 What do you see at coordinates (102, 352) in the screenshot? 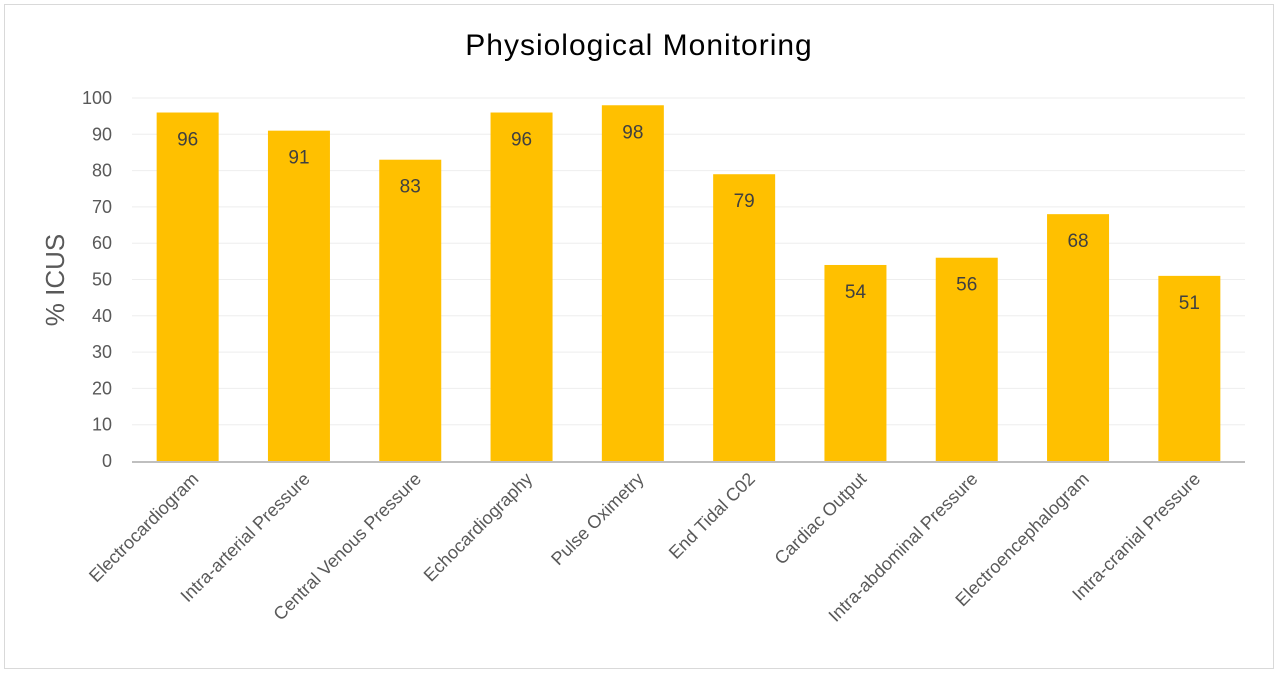
I see `y-tick-label: 30` at bounding box center [102, 352].